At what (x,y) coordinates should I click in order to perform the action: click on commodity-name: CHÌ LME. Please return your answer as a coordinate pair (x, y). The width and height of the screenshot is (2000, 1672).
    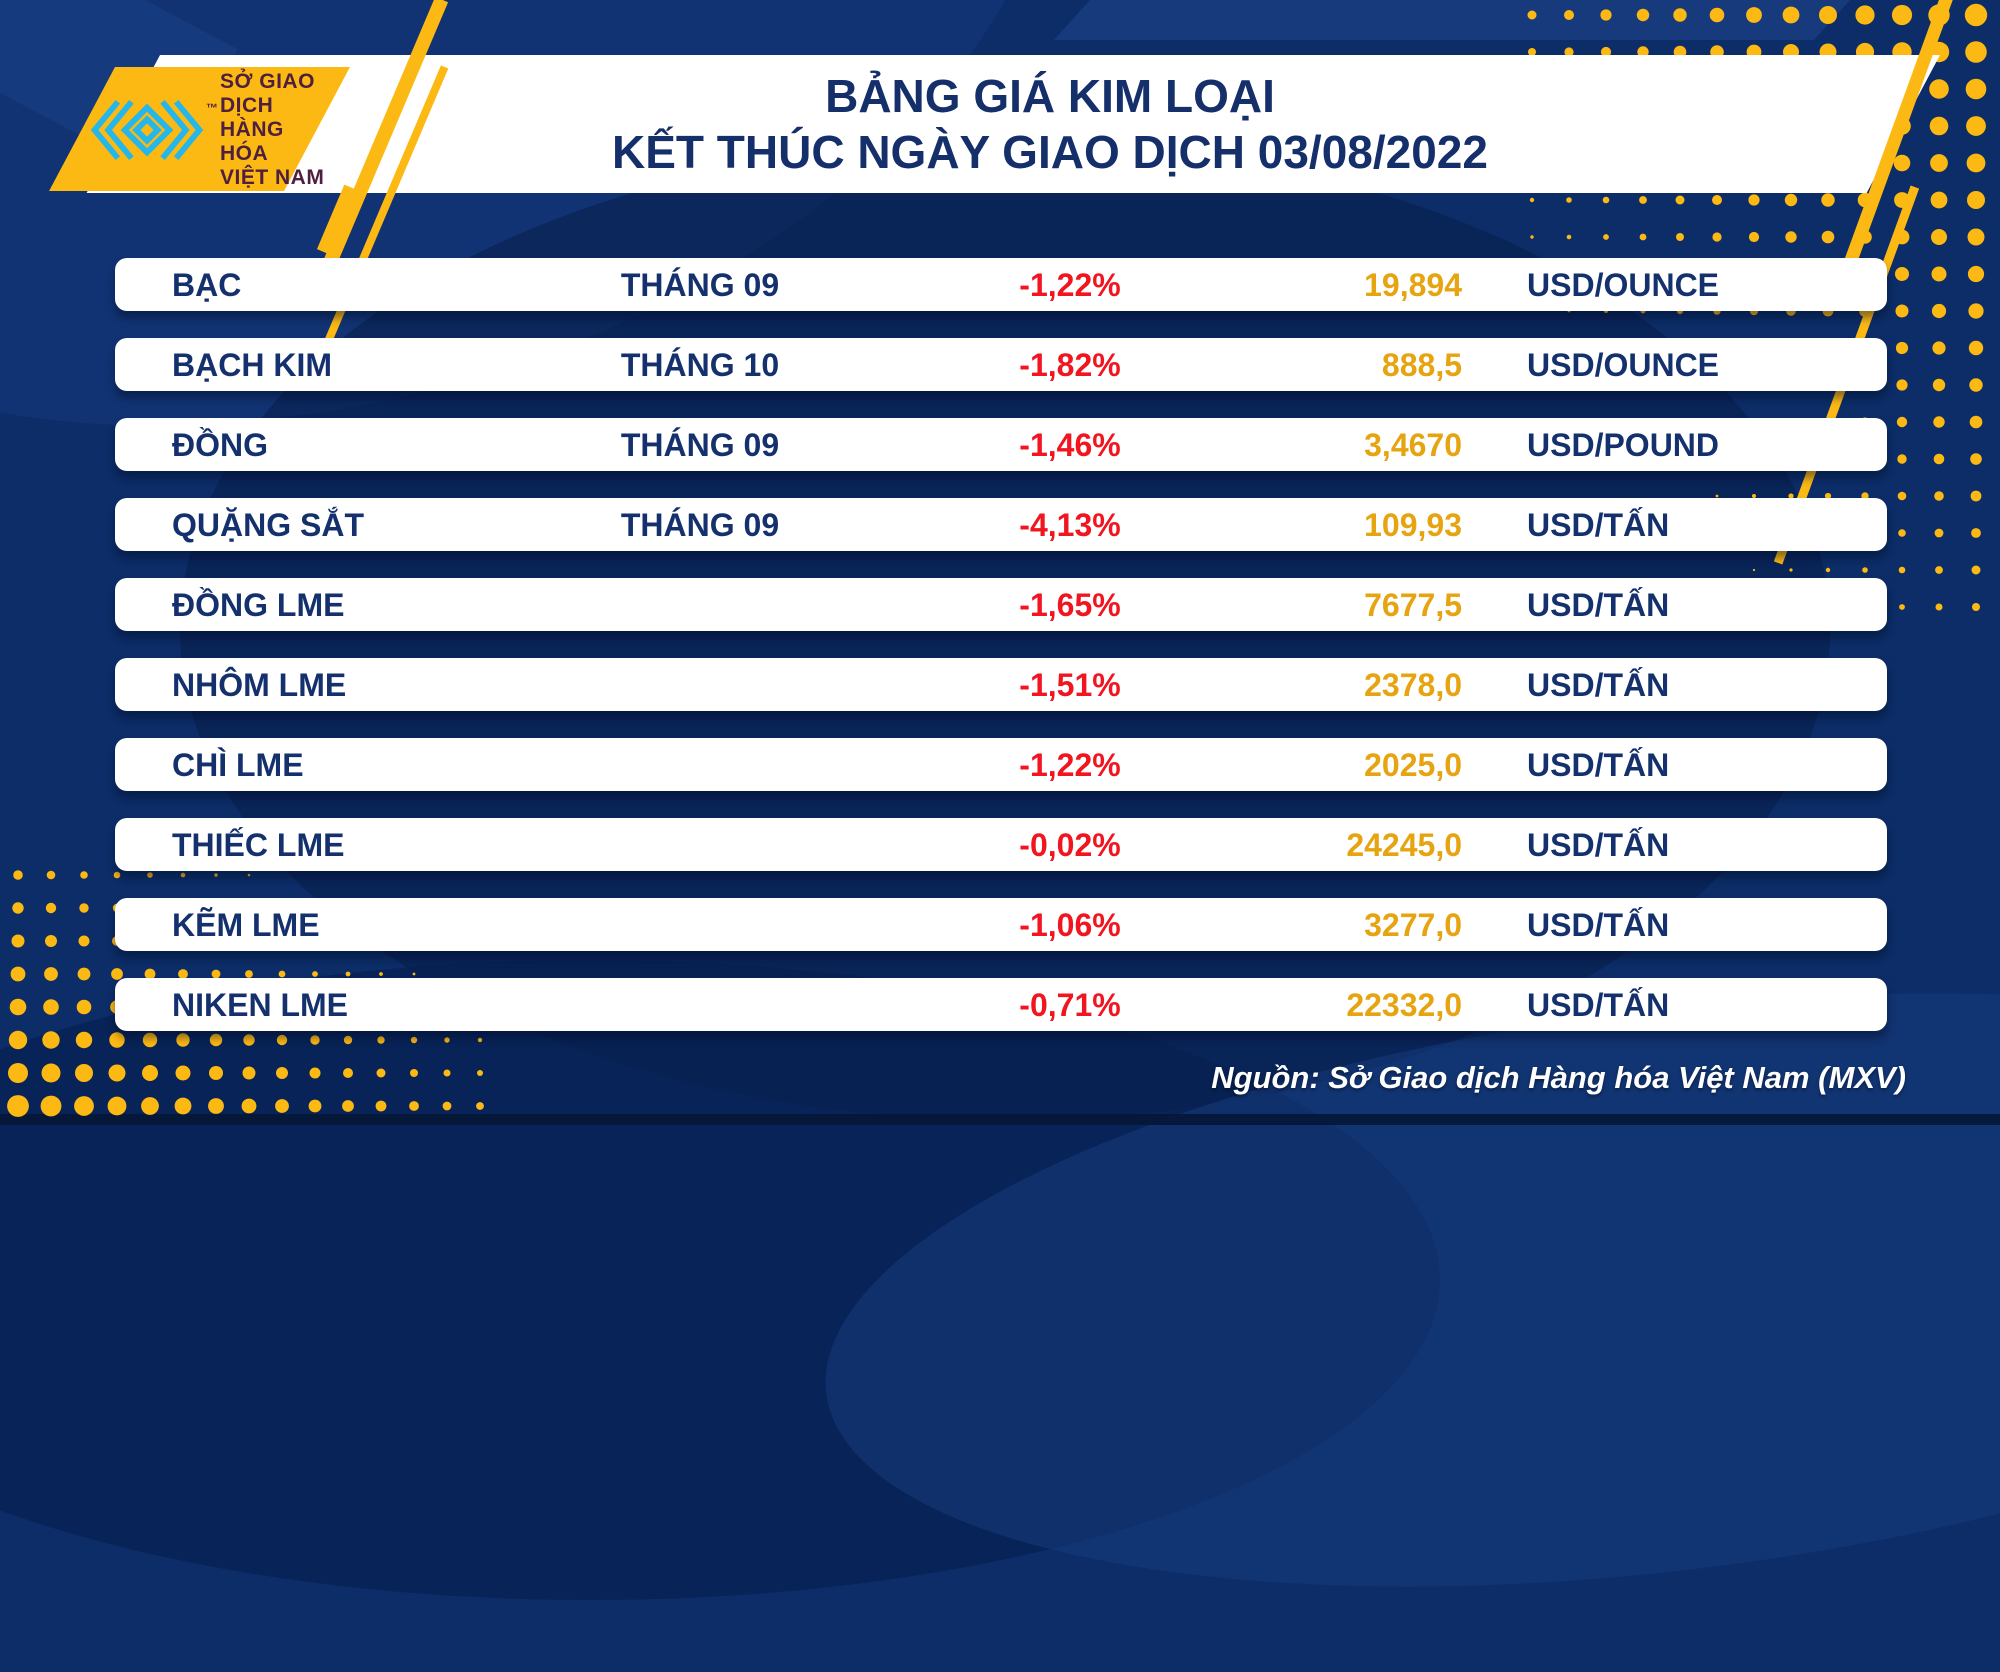
    Looking at the image, I should click on (238, 765).